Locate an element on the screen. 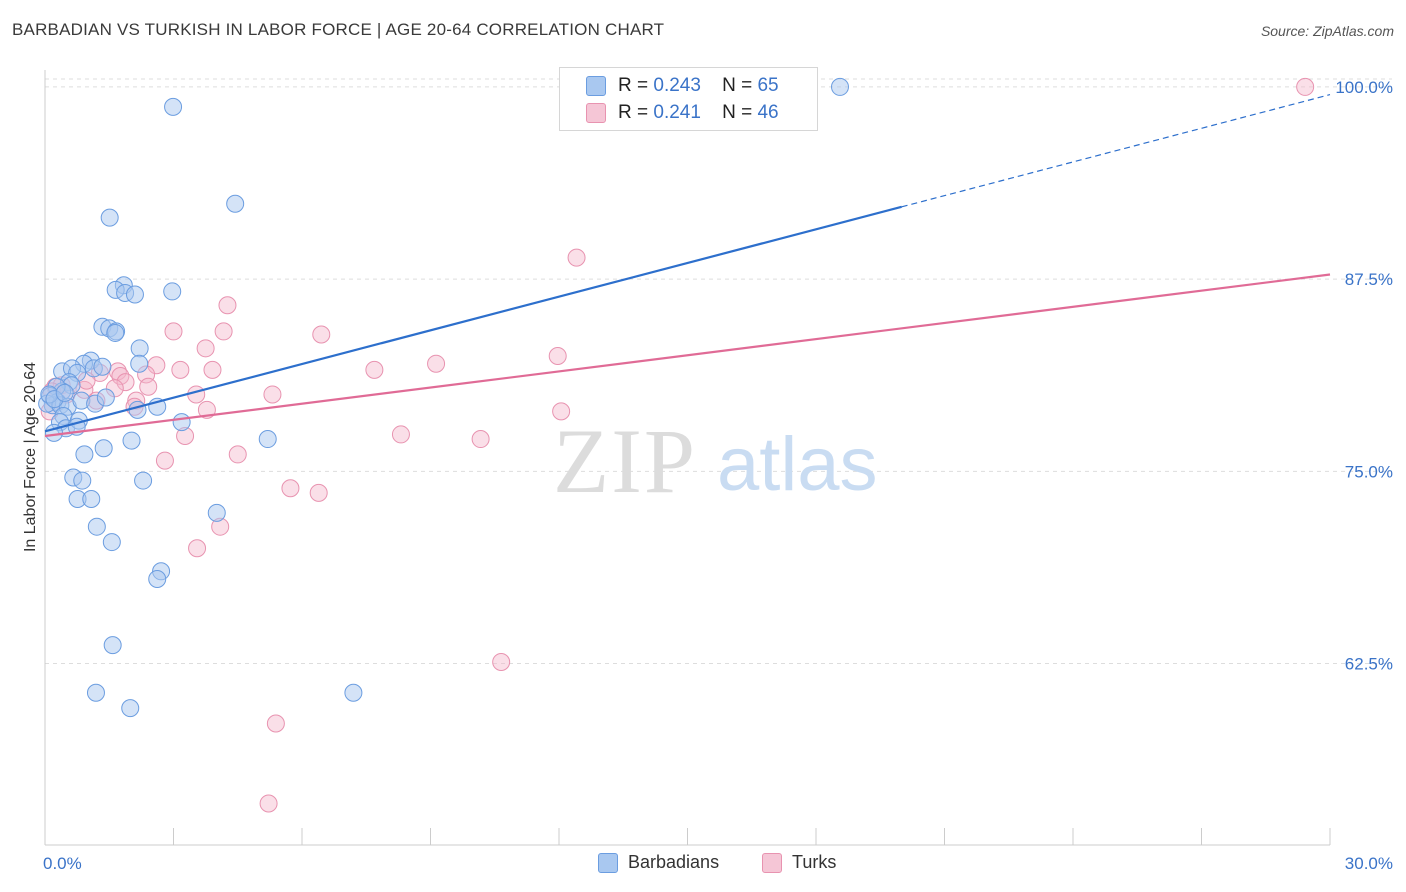 This screenshot has width=1406, height=892. legend-n-value: 46 is located at coordinates (768, 112).